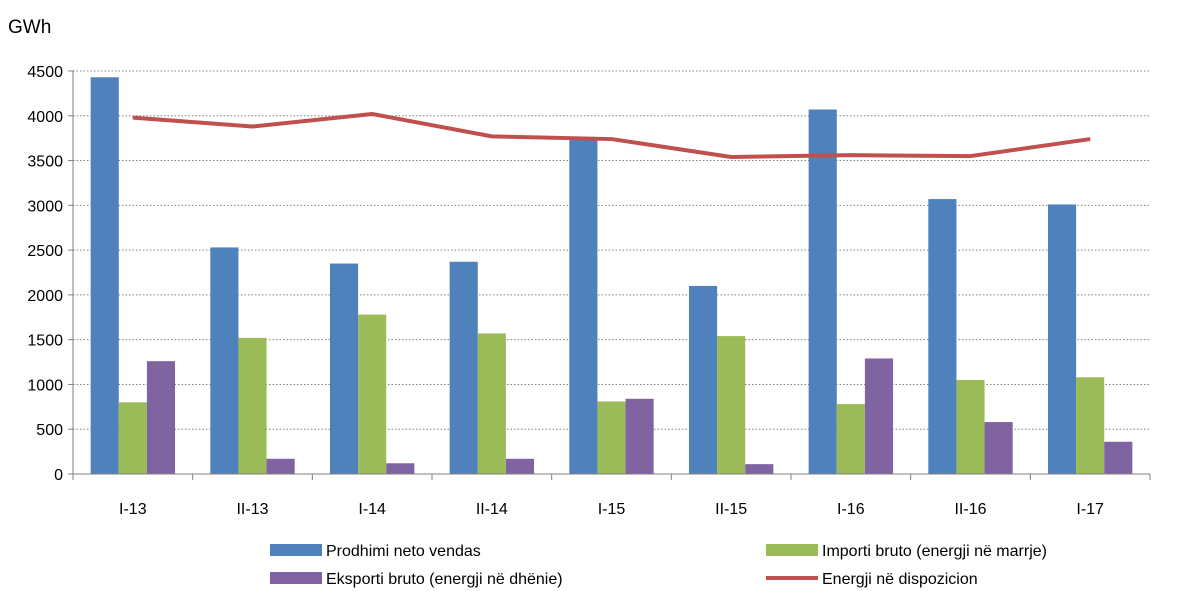  I want to click on y-tick-label: 2000, so click(45, 296).